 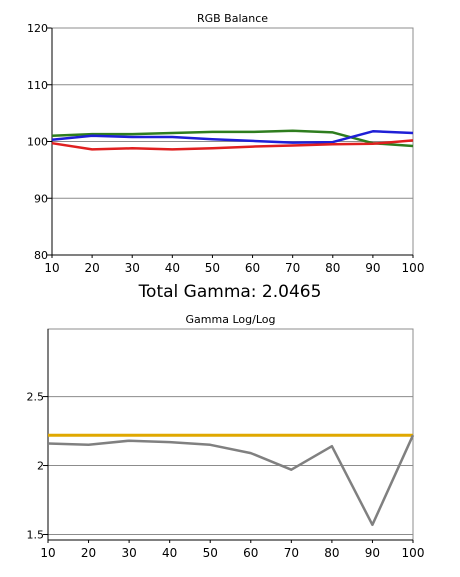 What do you see at coordinates (231, 319) in the screenshot?
I see `chart-title: Gamma Log/Log` at bounding box center [231, 319].